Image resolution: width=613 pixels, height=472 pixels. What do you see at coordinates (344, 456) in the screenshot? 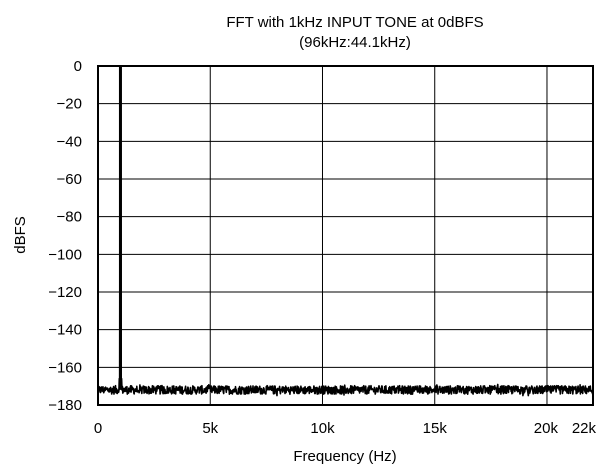
I see `x-axis-label: Frequency (Hz)` at bounding box center [344, 456].